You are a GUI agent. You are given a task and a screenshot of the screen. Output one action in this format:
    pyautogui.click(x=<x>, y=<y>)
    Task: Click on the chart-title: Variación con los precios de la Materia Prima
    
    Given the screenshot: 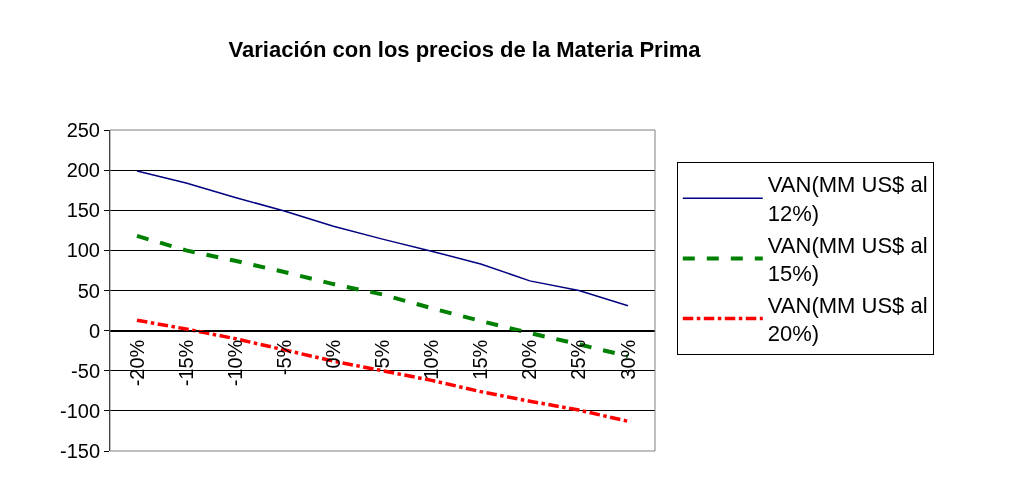 What is the action you would take?
    pyautogui.click(x=465, y=49)
    